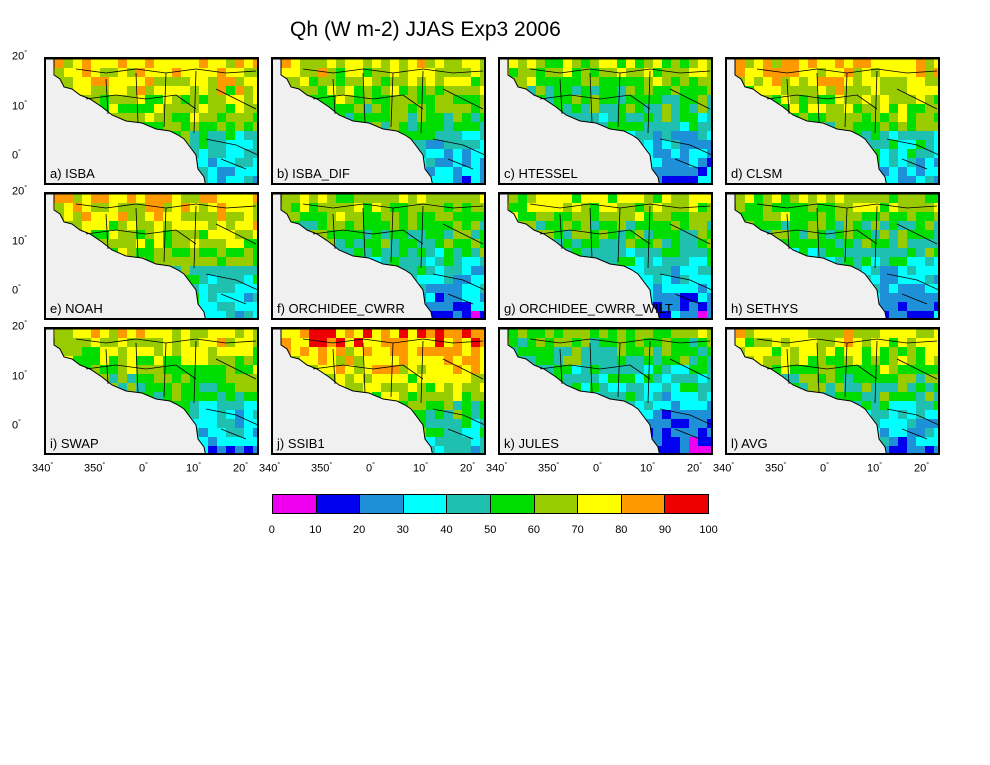 This screenshot has width=990, height=765. What do you see at coordinates (402, 530) in the screenshot?
I see `colorbar-tick-label: 30` at bounding box center [402, 530].